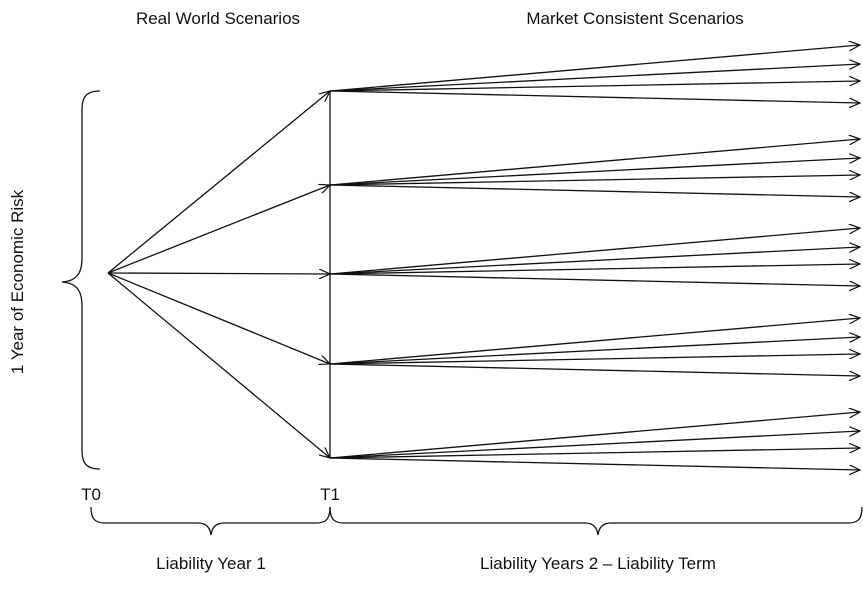 Image resolution: width=863 pixels, height=589 pixels. I want to click on t1-label: T1, so click(330, 494).